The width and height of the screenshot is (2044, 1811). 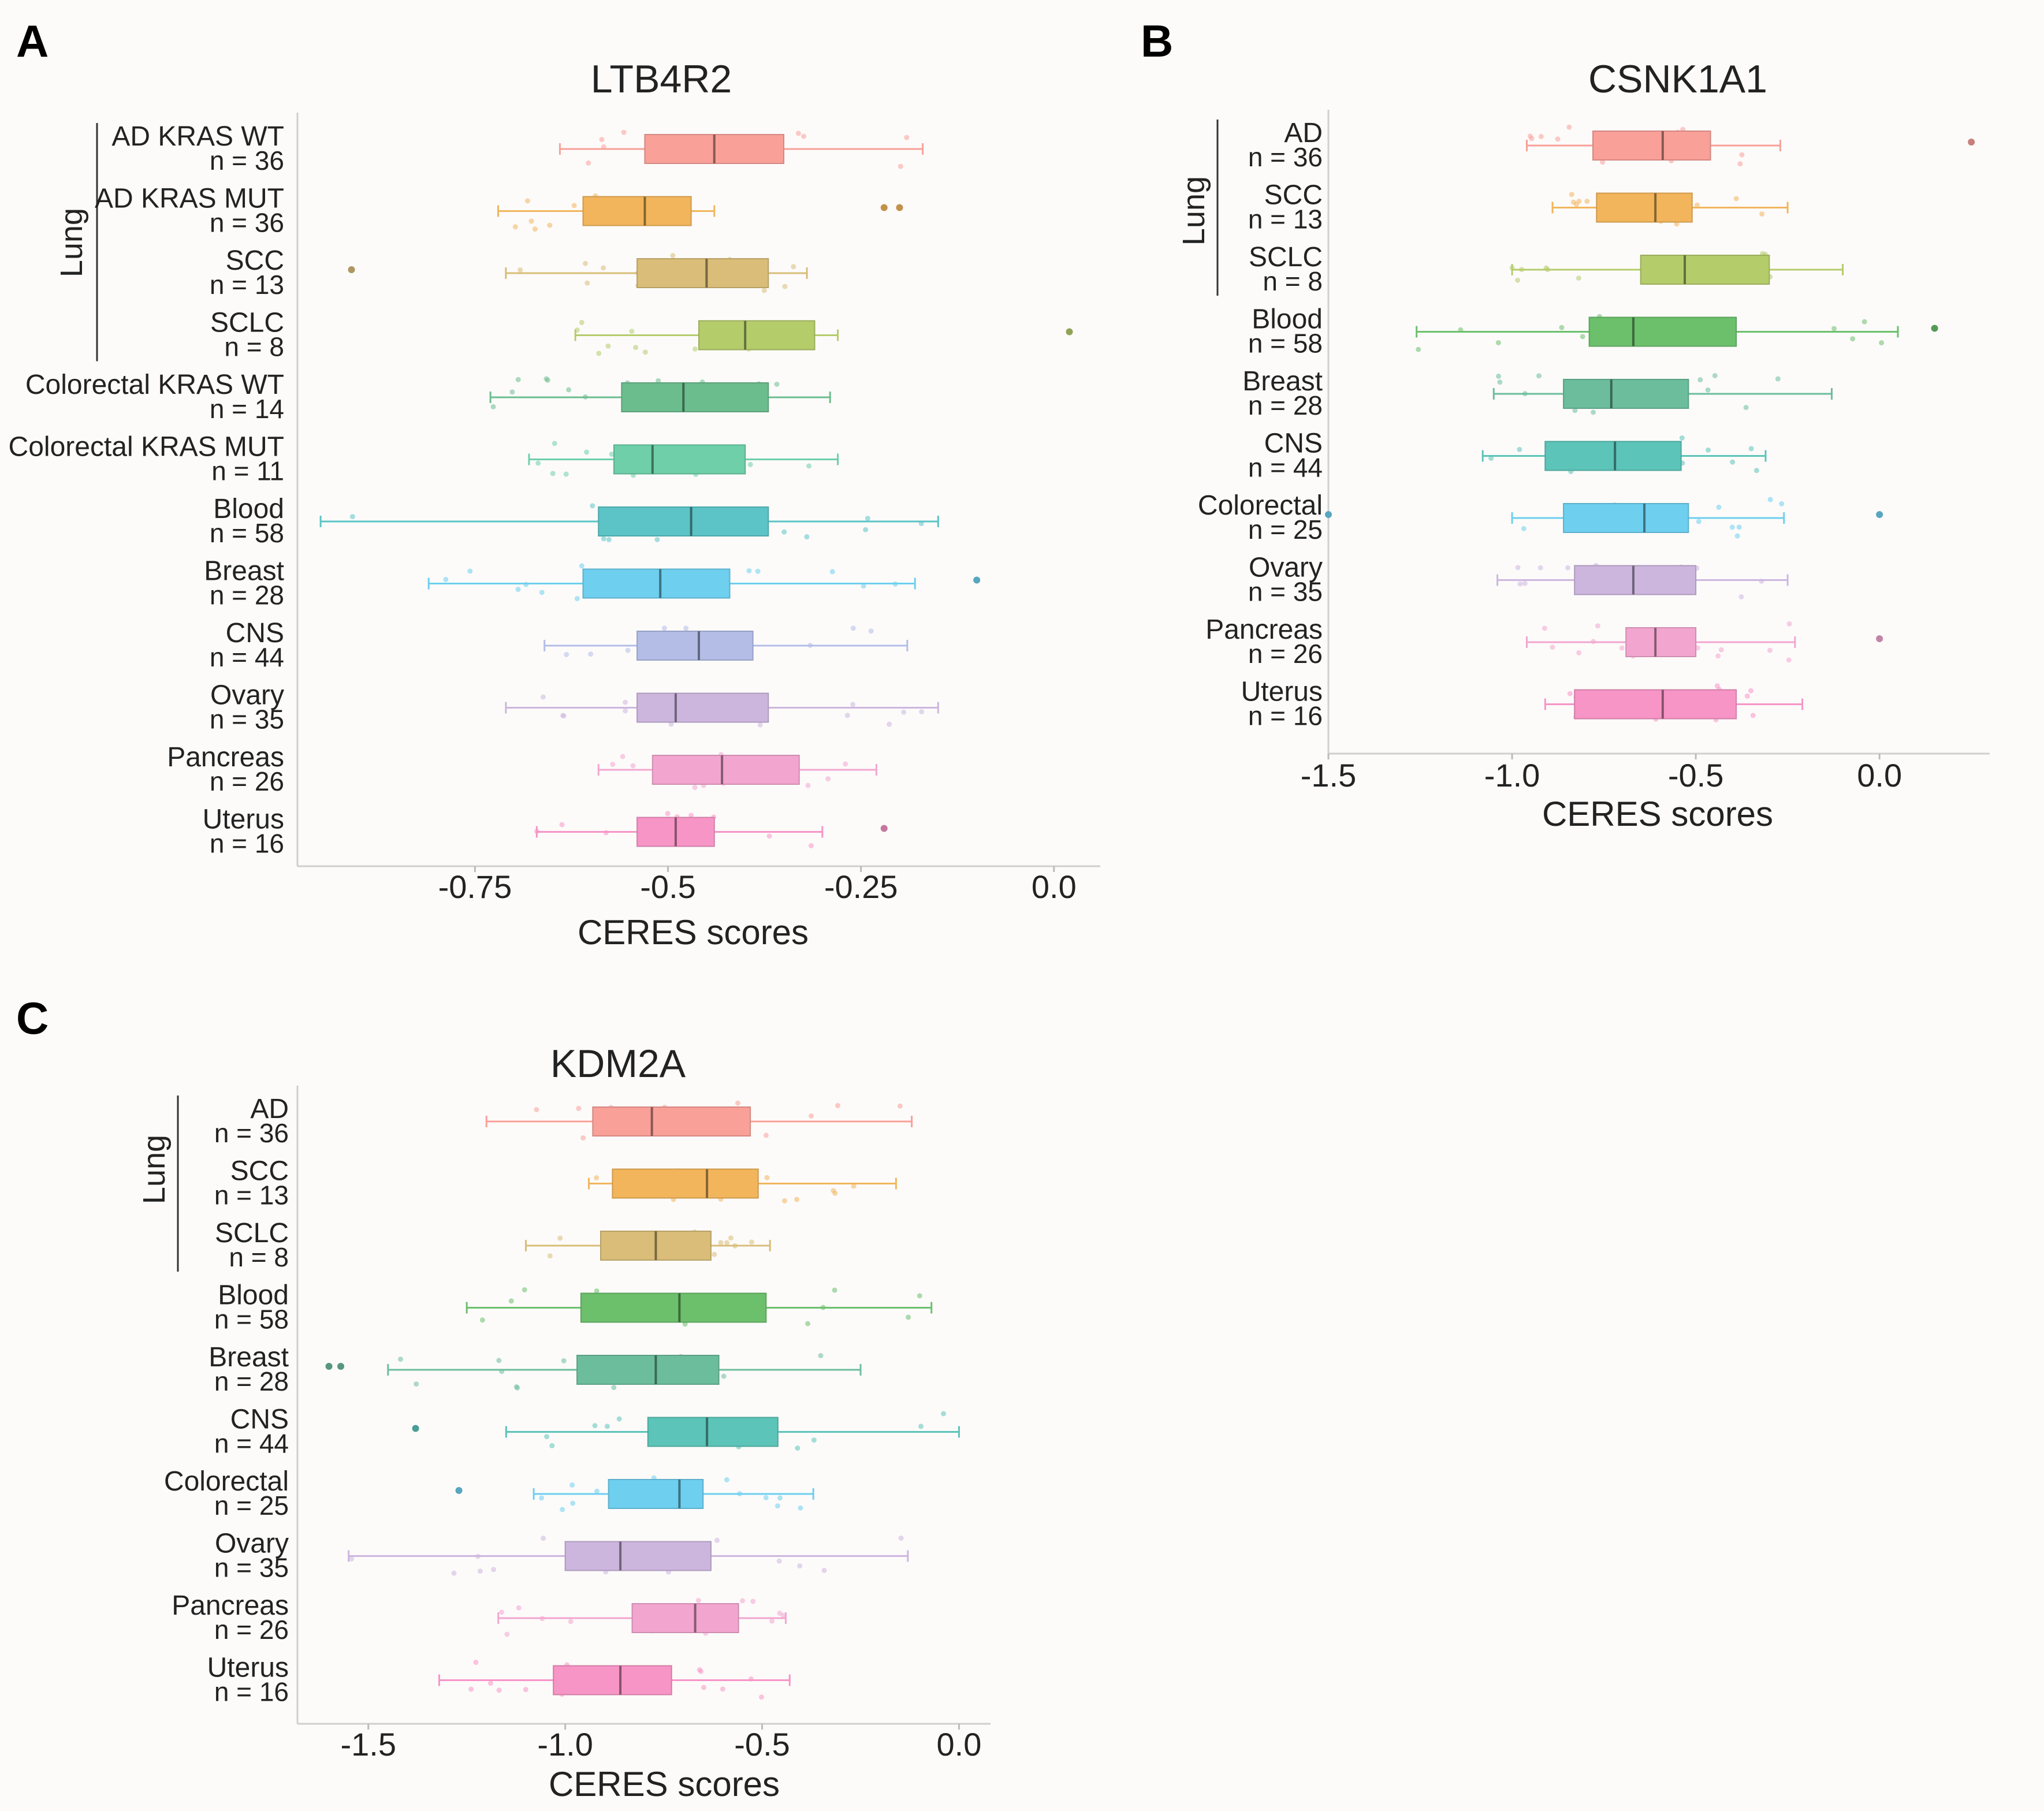 I want to click on sample-size-label: n = 11, so click(x=248, y=471).